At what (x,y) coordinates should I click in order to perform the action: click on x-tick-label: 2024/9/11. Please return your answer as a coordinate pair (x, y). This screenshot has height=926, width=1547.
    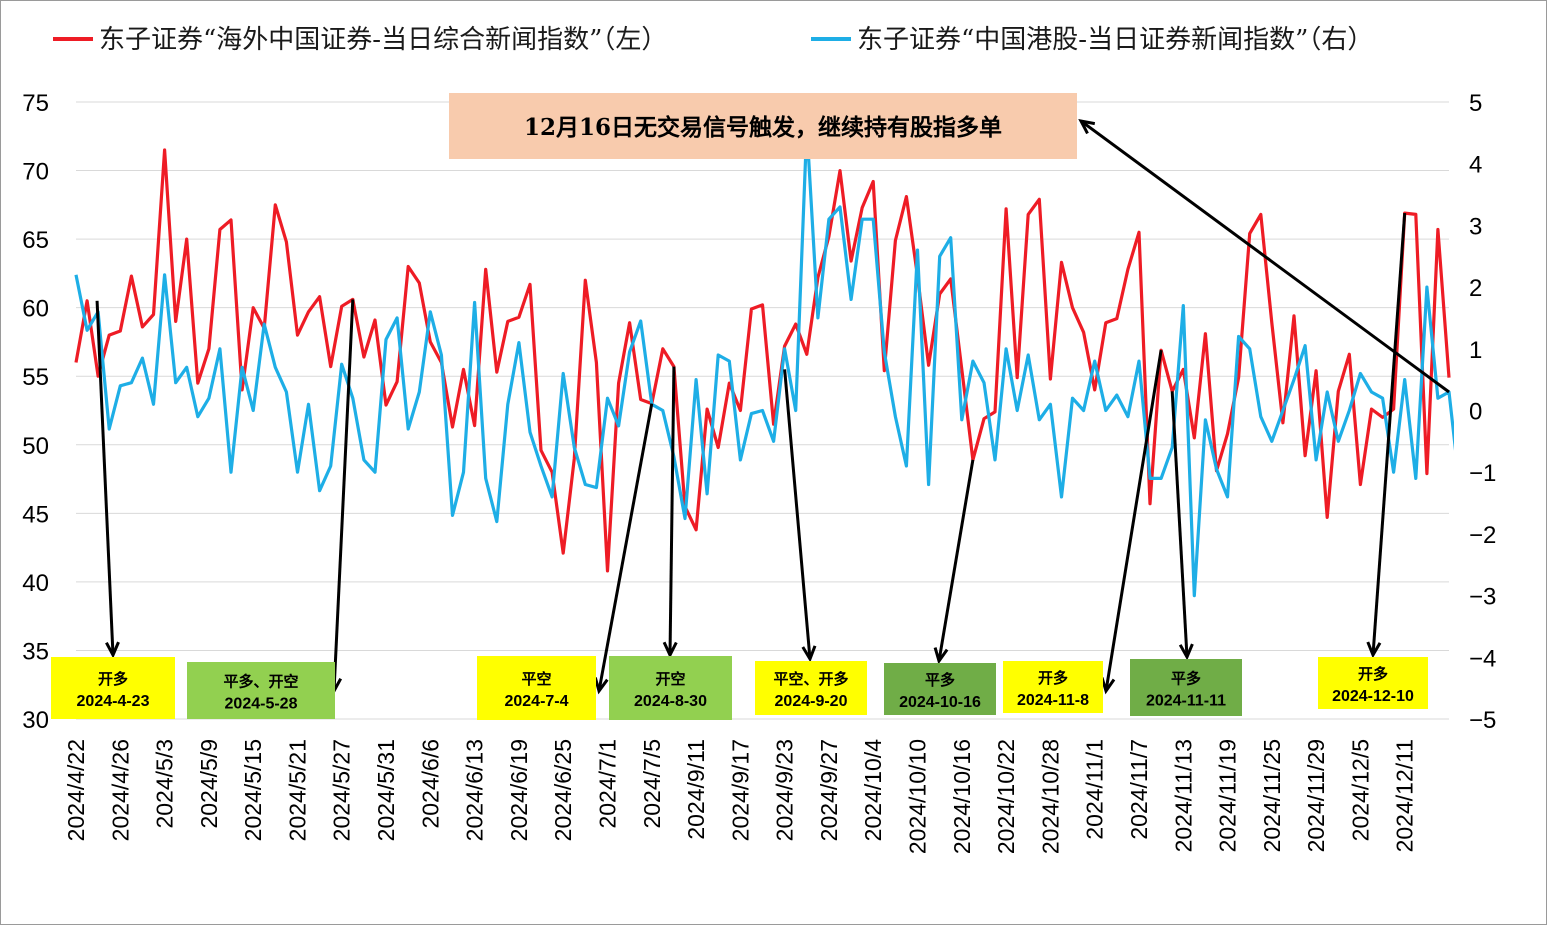
    Looking at the image, I should click on (696, 789).